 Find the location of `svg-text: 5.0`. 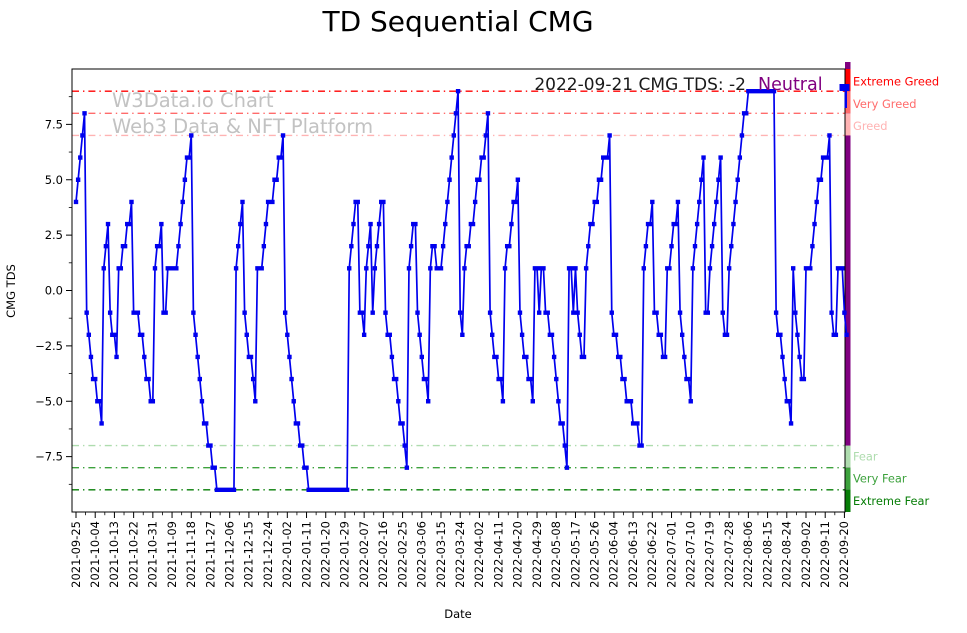

svg-text: 5.0 is located at coordinates (54, 180).